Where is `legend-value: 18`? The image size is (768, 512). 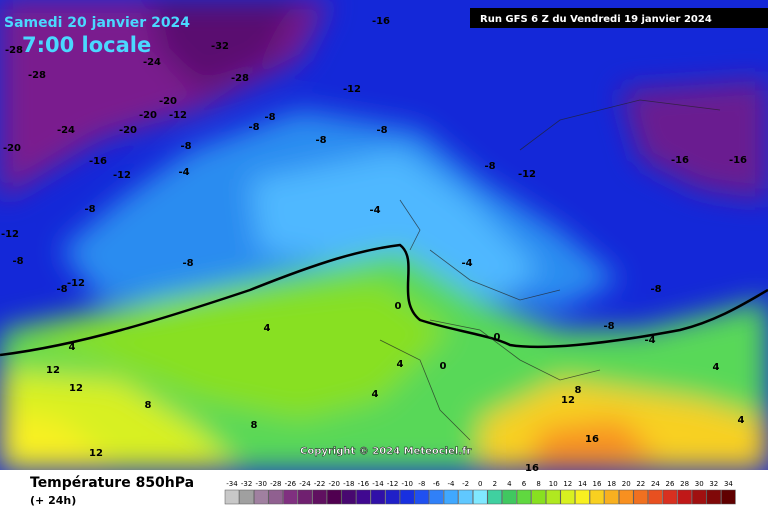
legend-value: 18 is located at coordinates (611, 484).